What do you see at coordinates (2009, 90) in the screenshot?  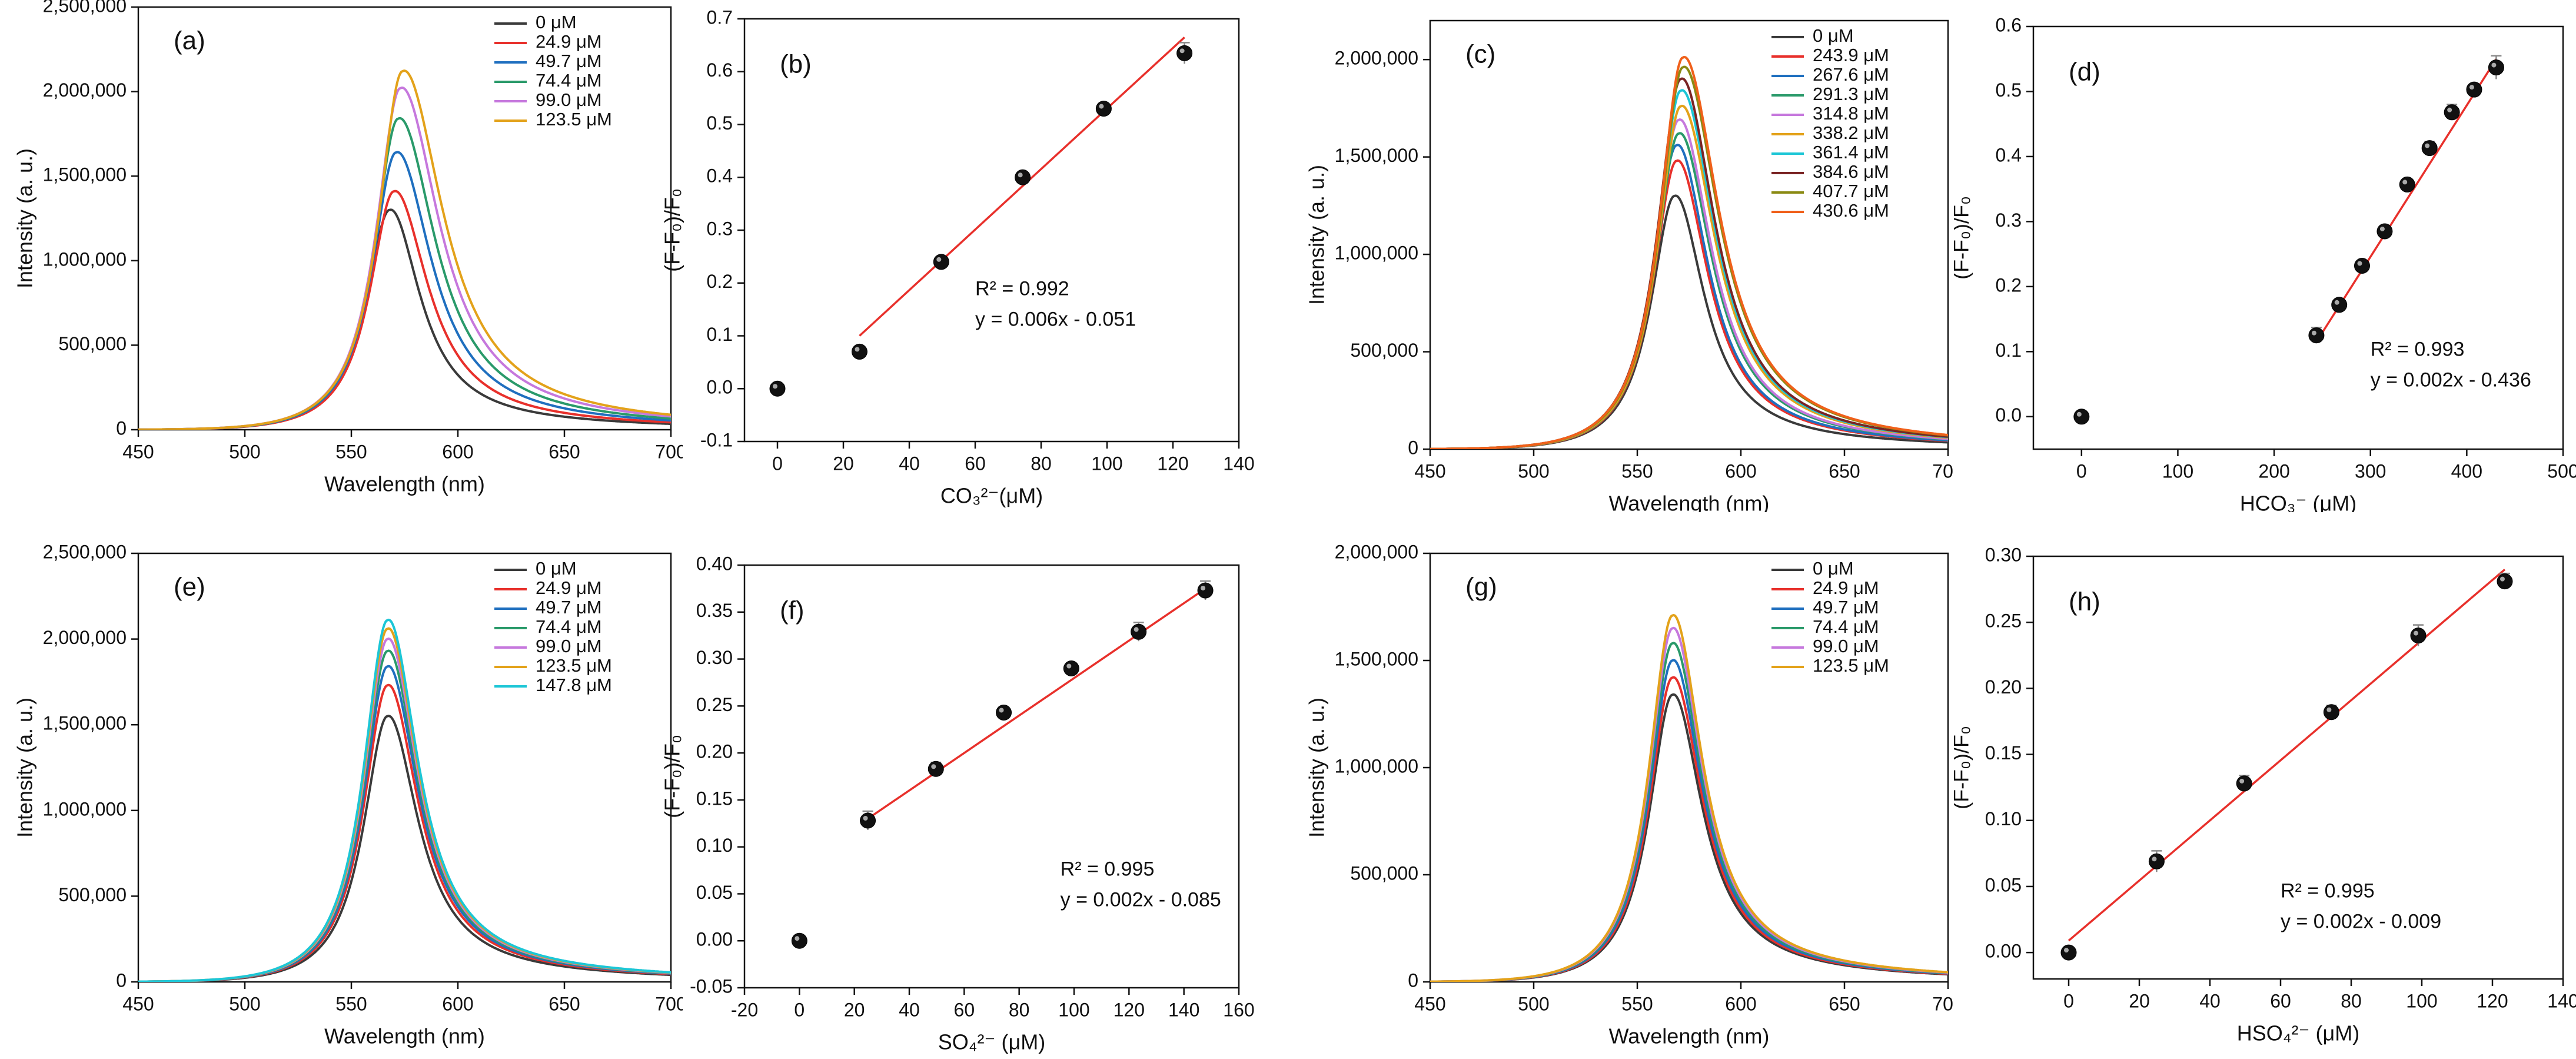 I see `y-tick-label: 0.5` at bounding box center [2009, 90].